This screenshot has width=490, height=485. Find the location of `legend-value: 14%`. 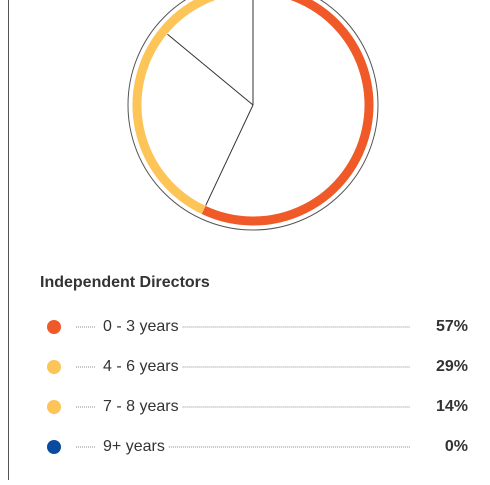

legend-value: 14% is located at coordinates (452, 406).